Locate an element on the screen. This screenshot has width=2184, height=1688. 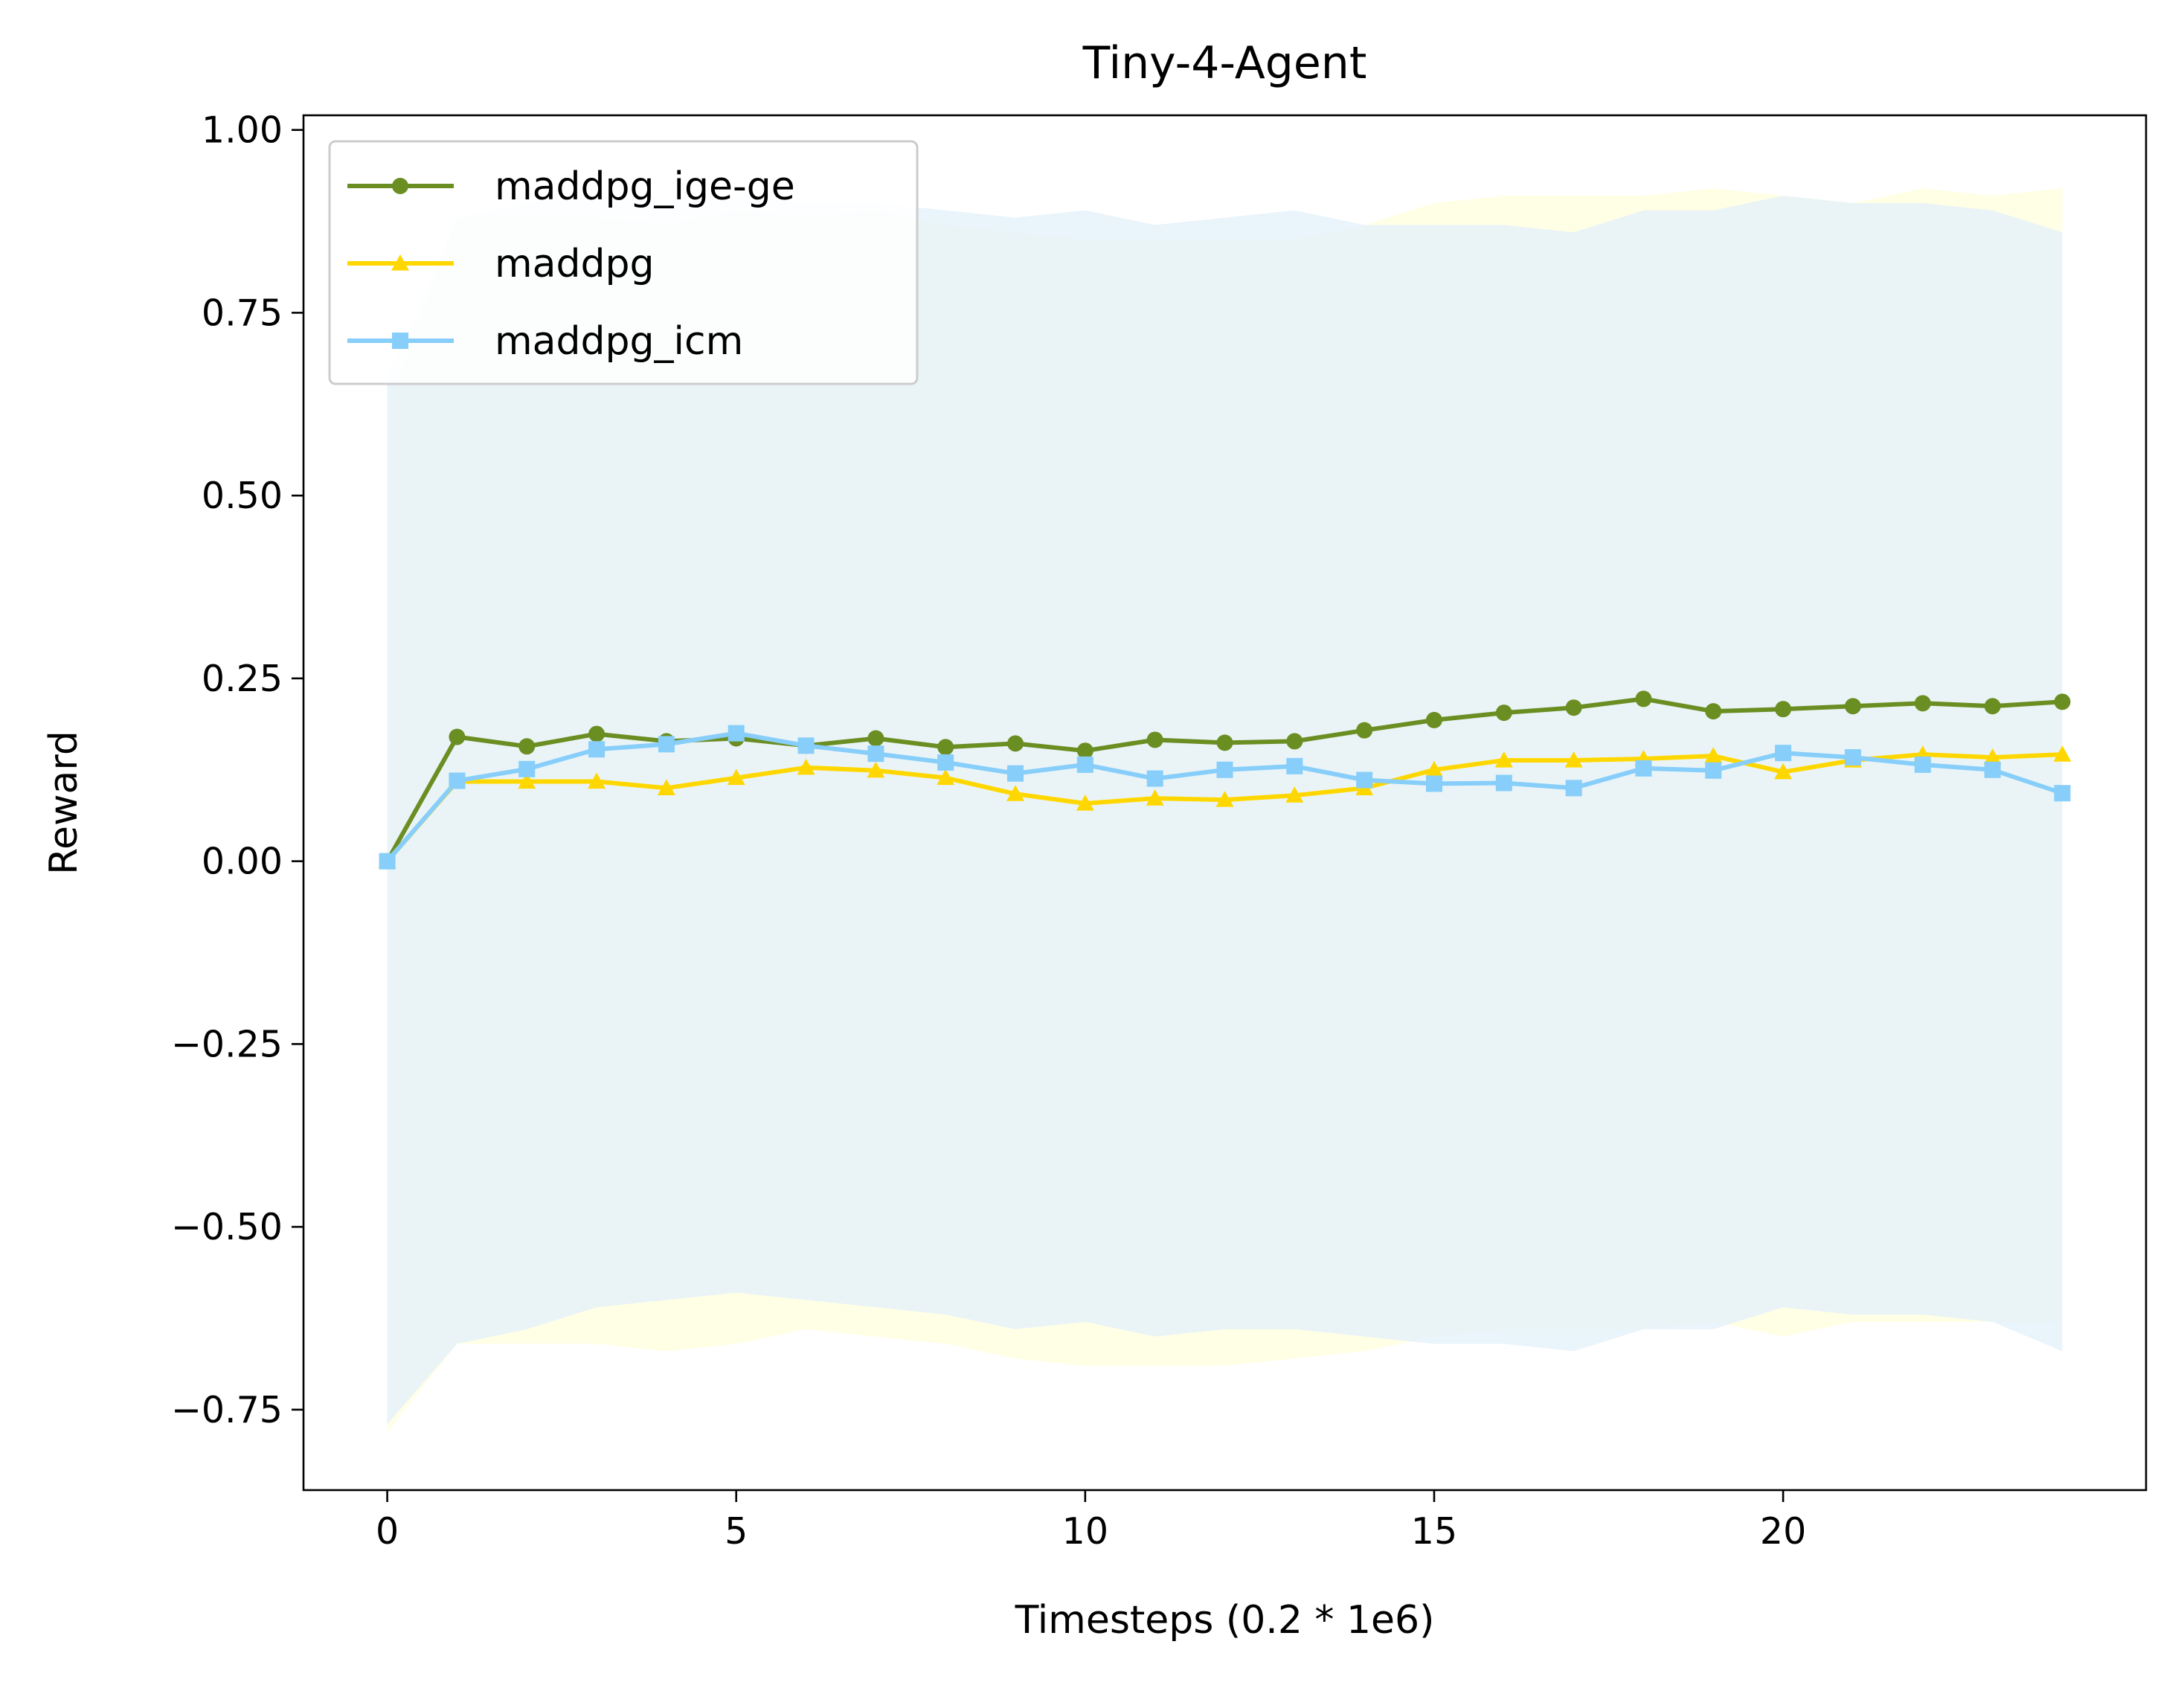
legend-label-maddpg_icm: maddpg_icm is located at coordinates (619, 342).